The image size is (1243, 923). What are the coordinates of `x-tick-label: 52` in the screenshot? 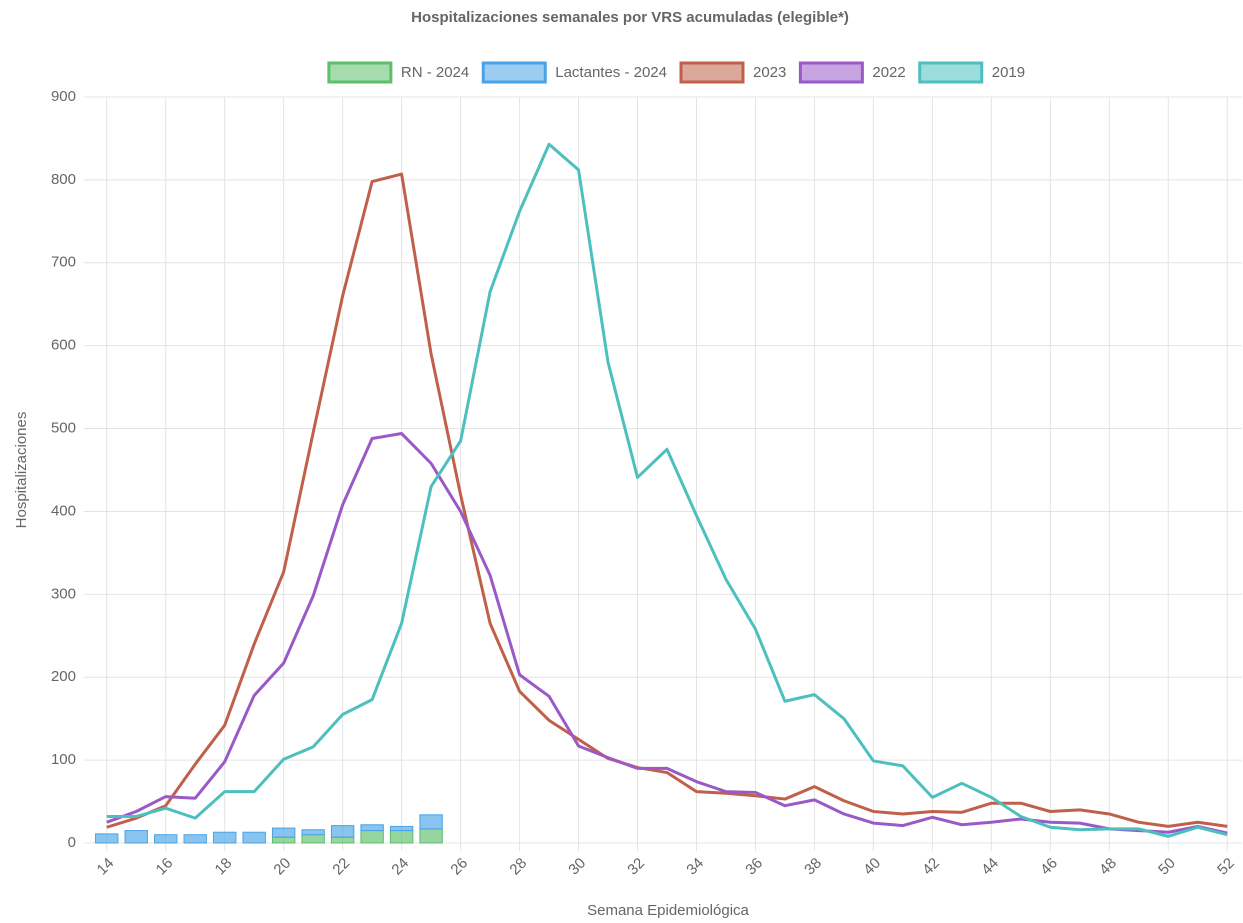 It's located at (1226, 867).